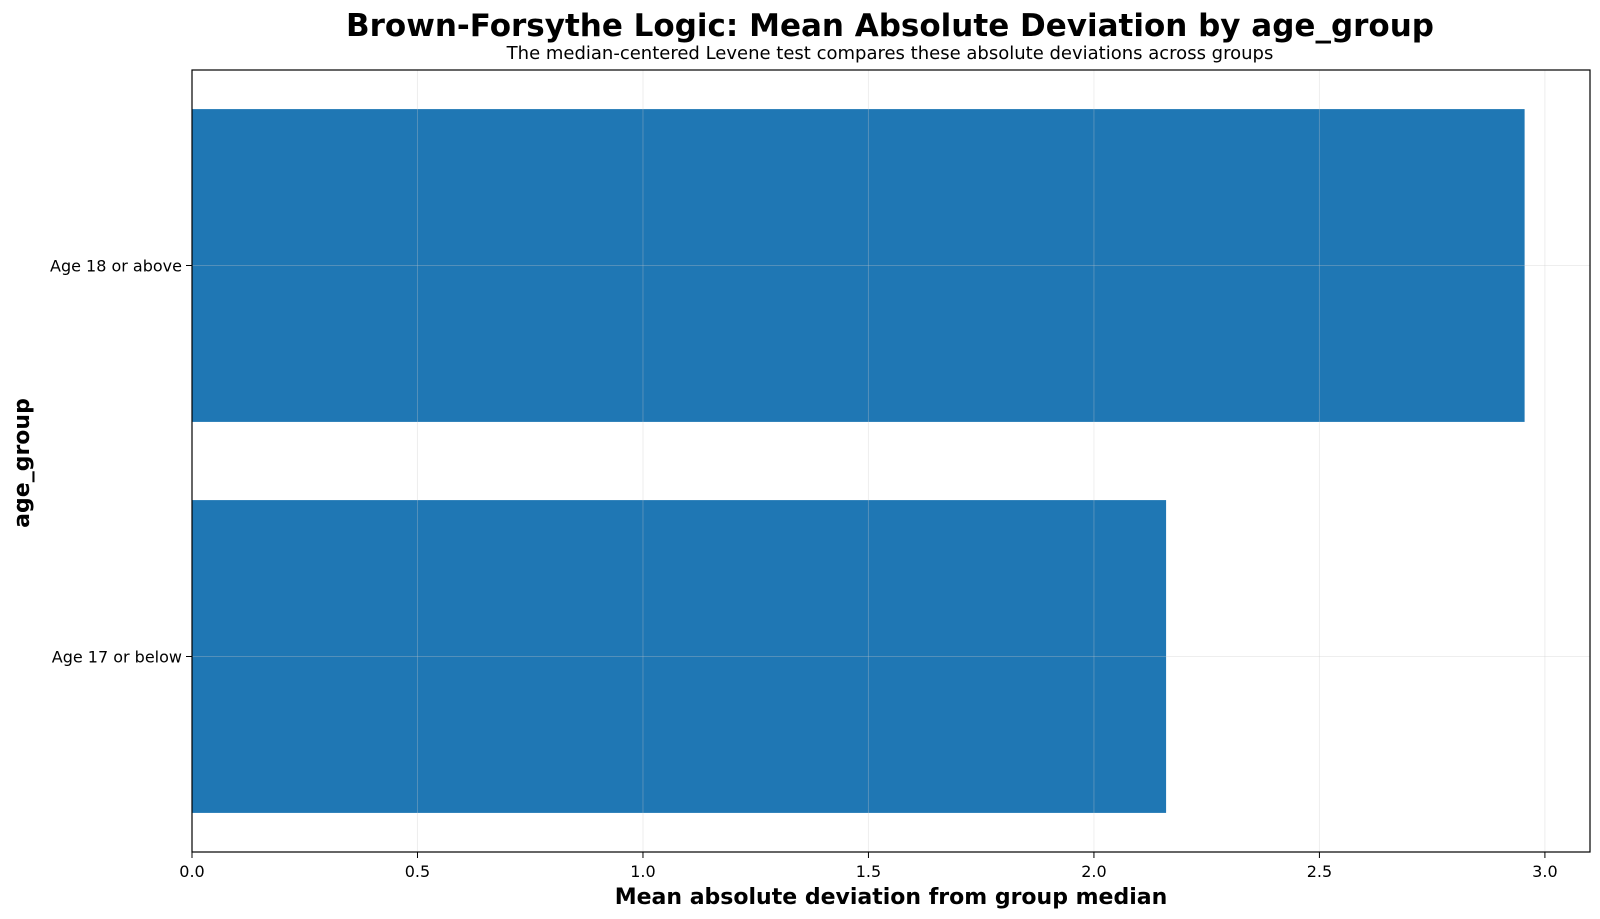  Describe the element at coordinates (1544, 871) in the screenshot. I see `x-tick-label: 3.0` at that location.